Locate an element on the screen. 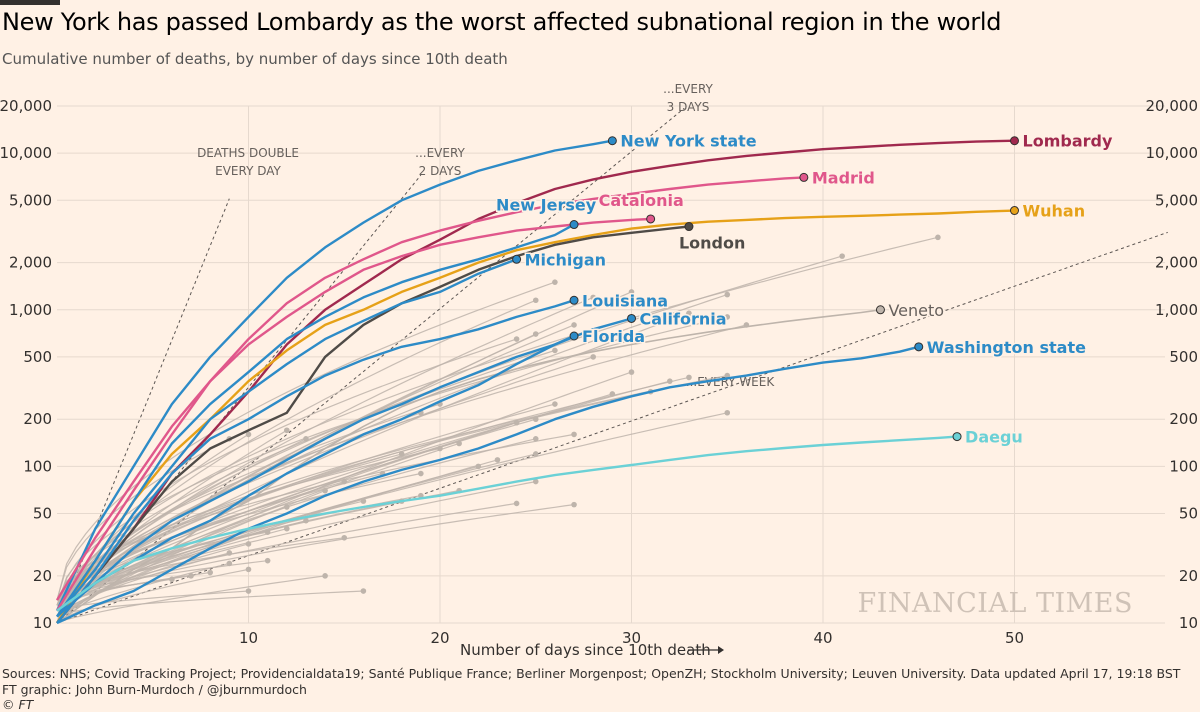 The image size is (1200, 712). series-endpoint-madrid is located at coordinates (804, 177).